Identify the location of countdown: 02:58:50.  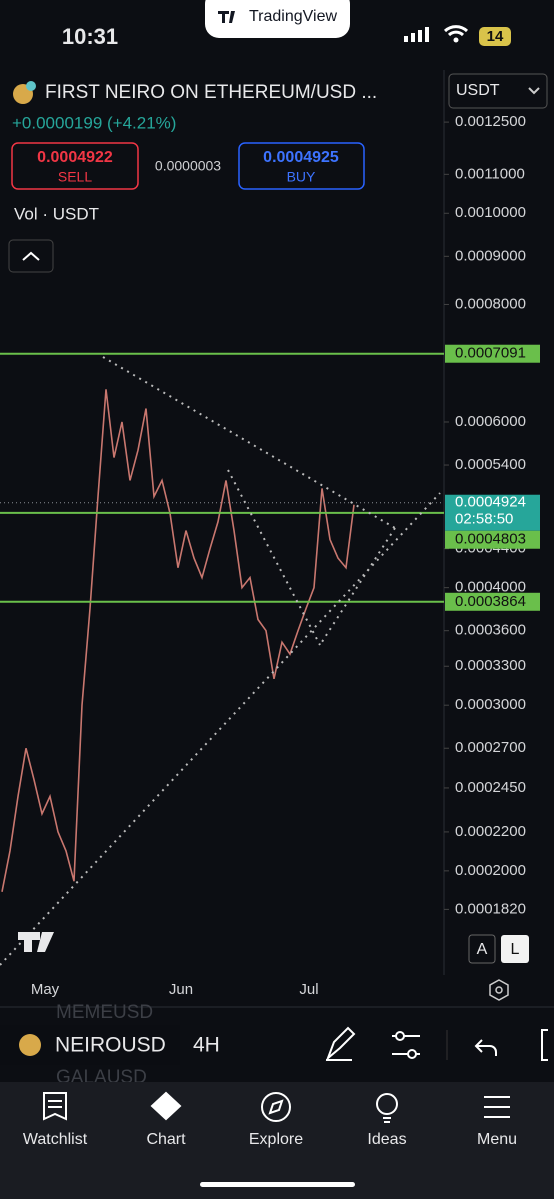
(484, 519).